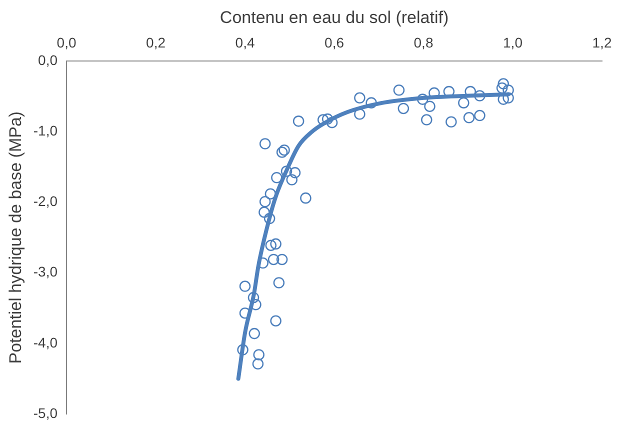 The image size is (622, 426). Describe the element at coordinates (424, 42) in the screenshot. I see `x-tick-label: 0,8` at that location.